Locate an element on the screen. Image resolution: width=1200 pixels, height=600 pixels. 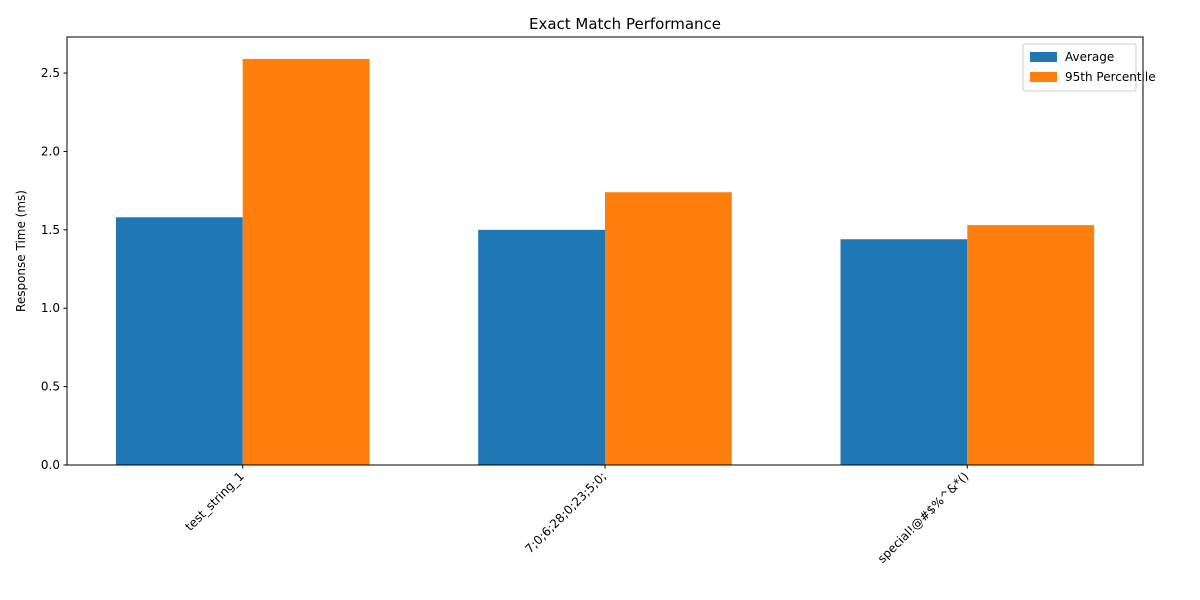
y-tick-label: 2.0 is located at coordinates (50, 151).